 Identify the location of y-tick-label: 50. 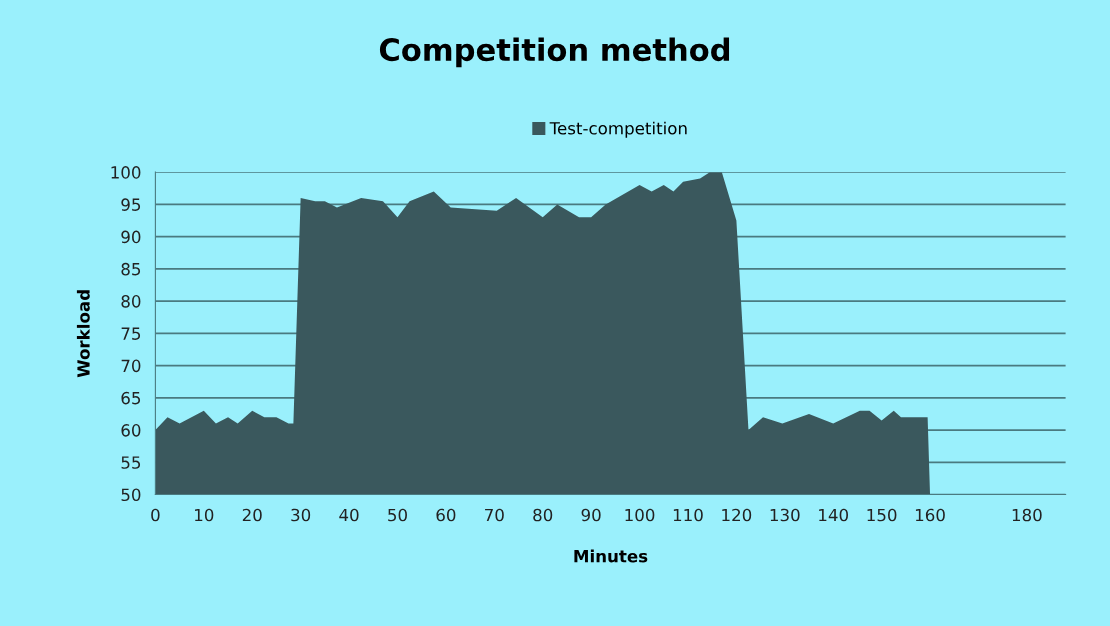
(131, 495).